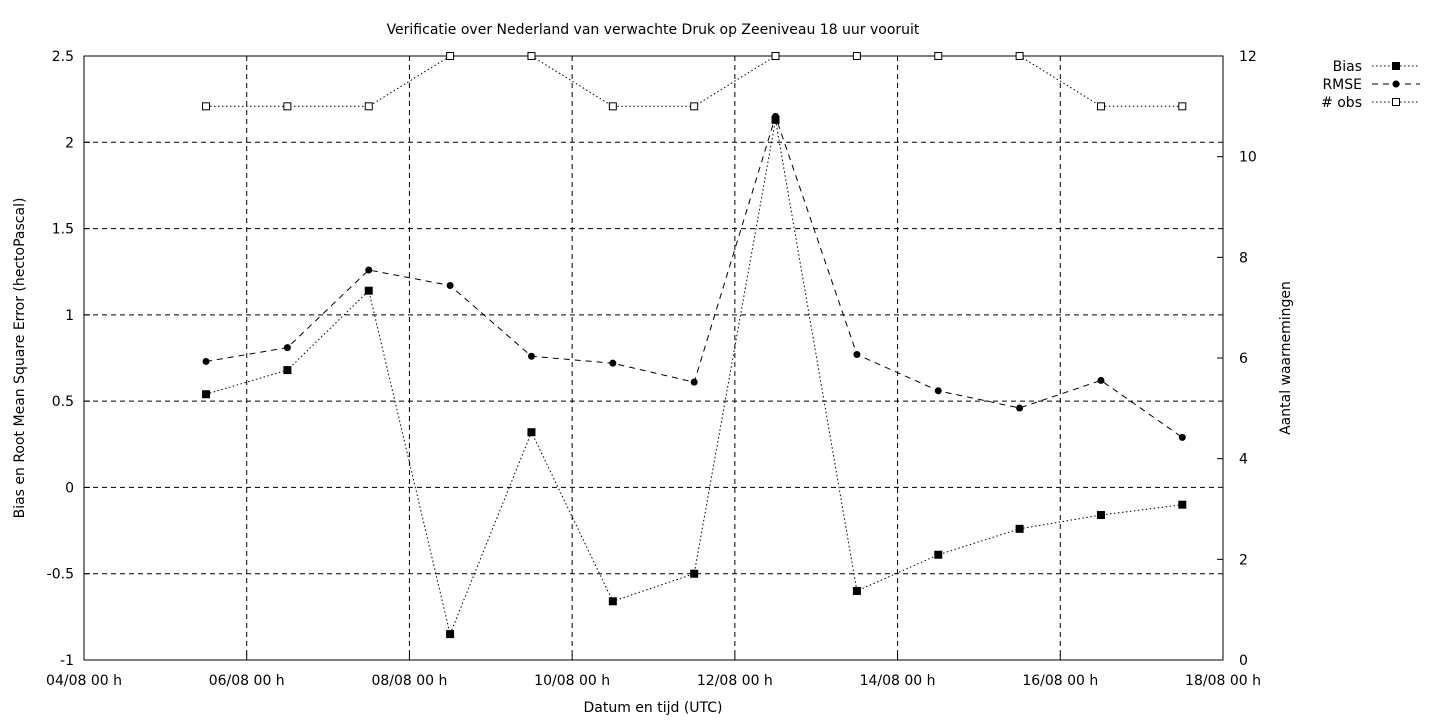  Describe the element at coordinates (1396, 66) in the screenshot. I see `legend-marker-bias` at that location.